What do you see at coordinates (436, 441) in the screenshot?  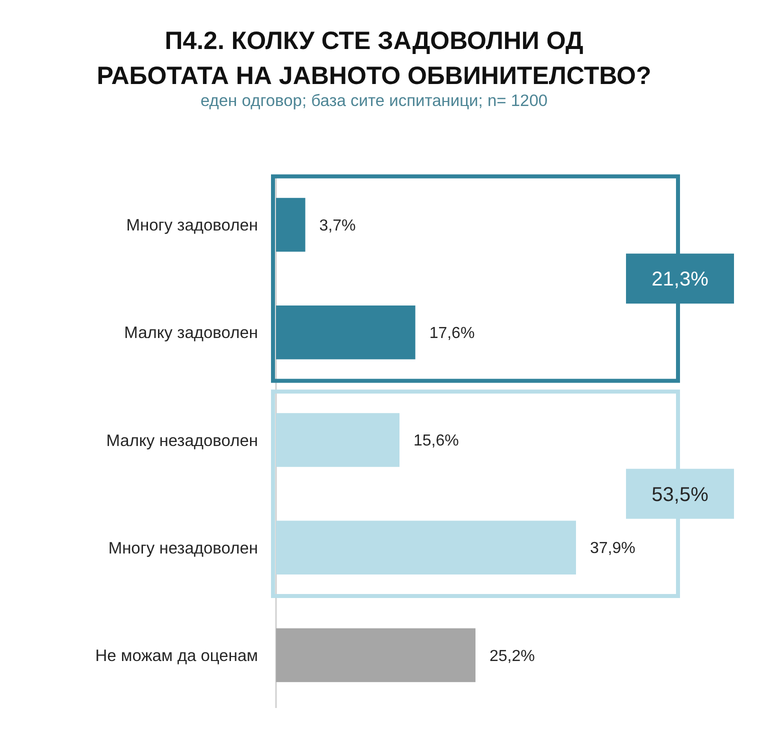 I see `data-label: 15,6%` at bounding box center [436, 441].